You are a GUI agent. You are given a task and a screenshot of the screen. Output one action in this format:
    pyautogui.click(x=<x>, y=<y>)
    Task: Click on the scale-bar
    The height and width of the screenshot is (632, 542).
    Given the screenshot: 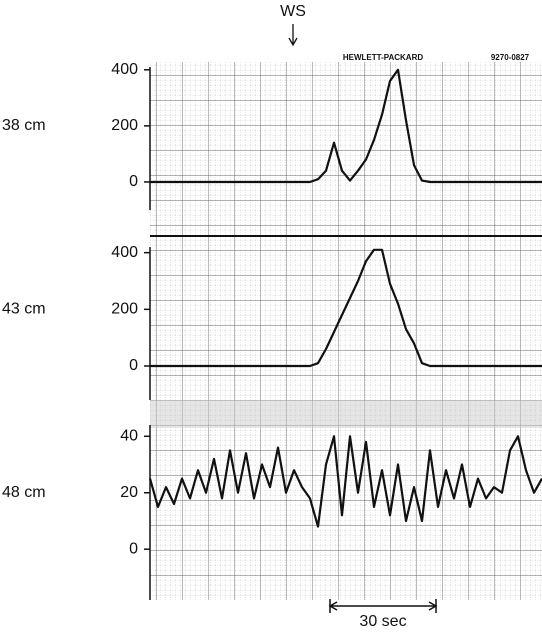 What is the action you would take?
    pyautogui.click(x=383, y=606)
    